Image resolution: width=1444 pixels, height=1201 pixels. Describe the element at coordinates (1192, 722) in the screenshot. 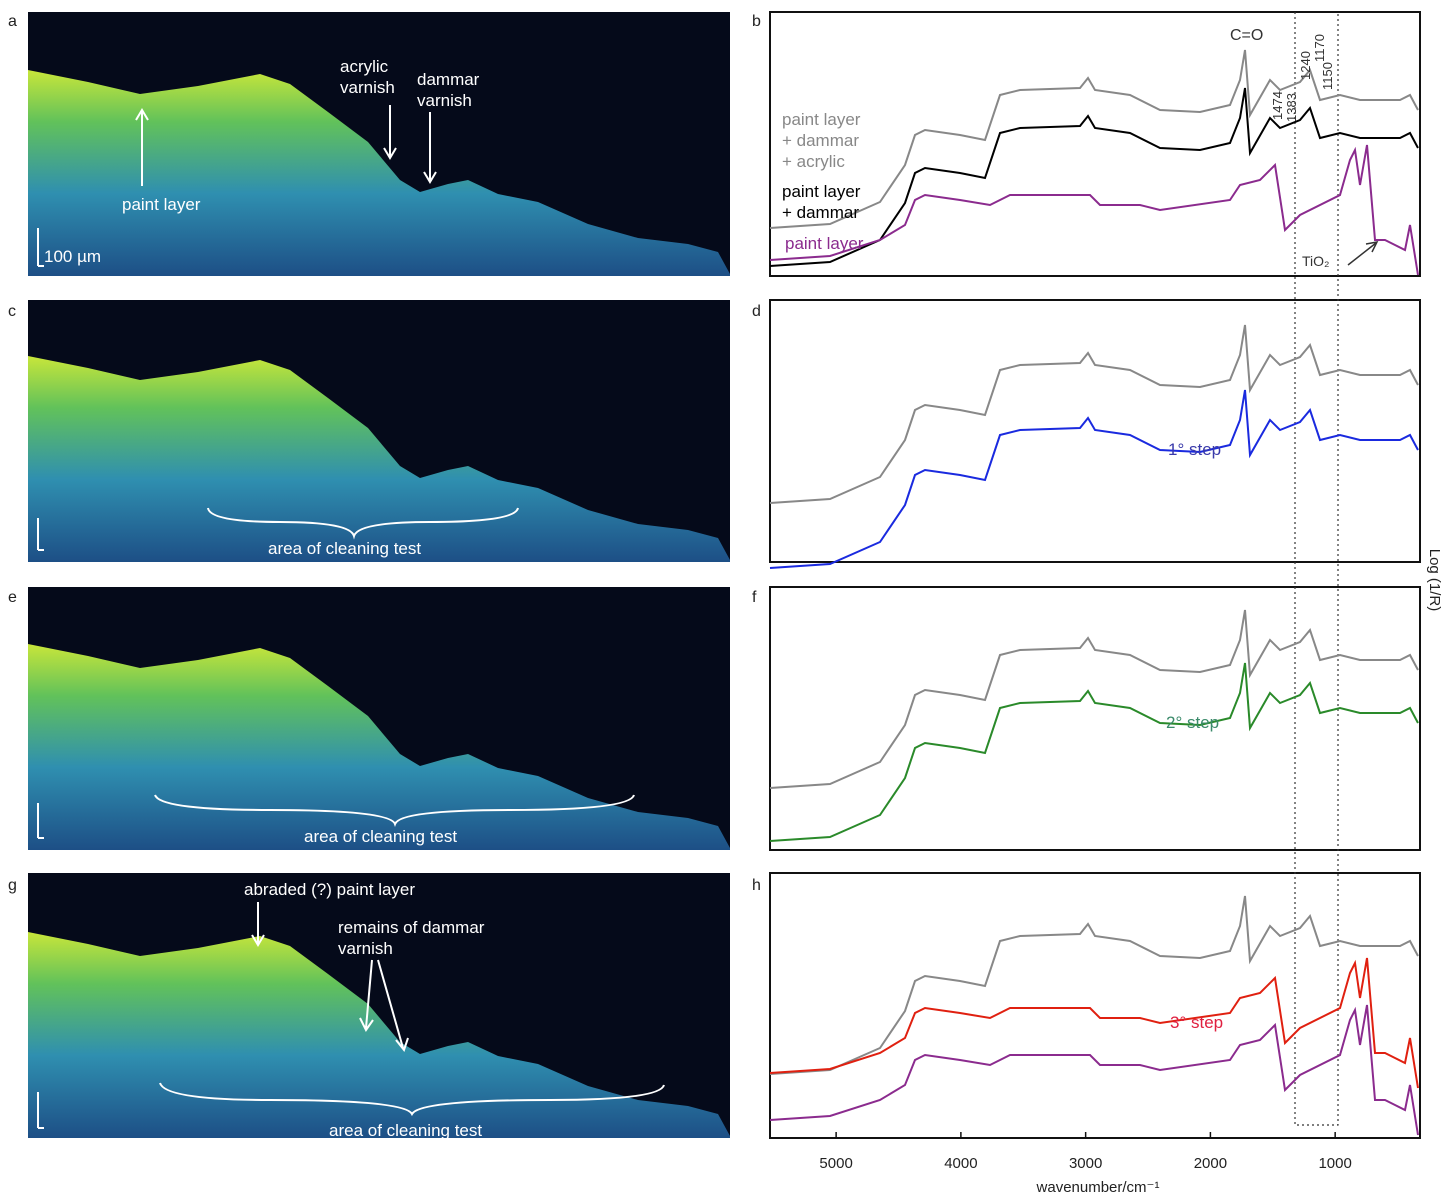

I see `spectrum-label: 2° step` at that location.